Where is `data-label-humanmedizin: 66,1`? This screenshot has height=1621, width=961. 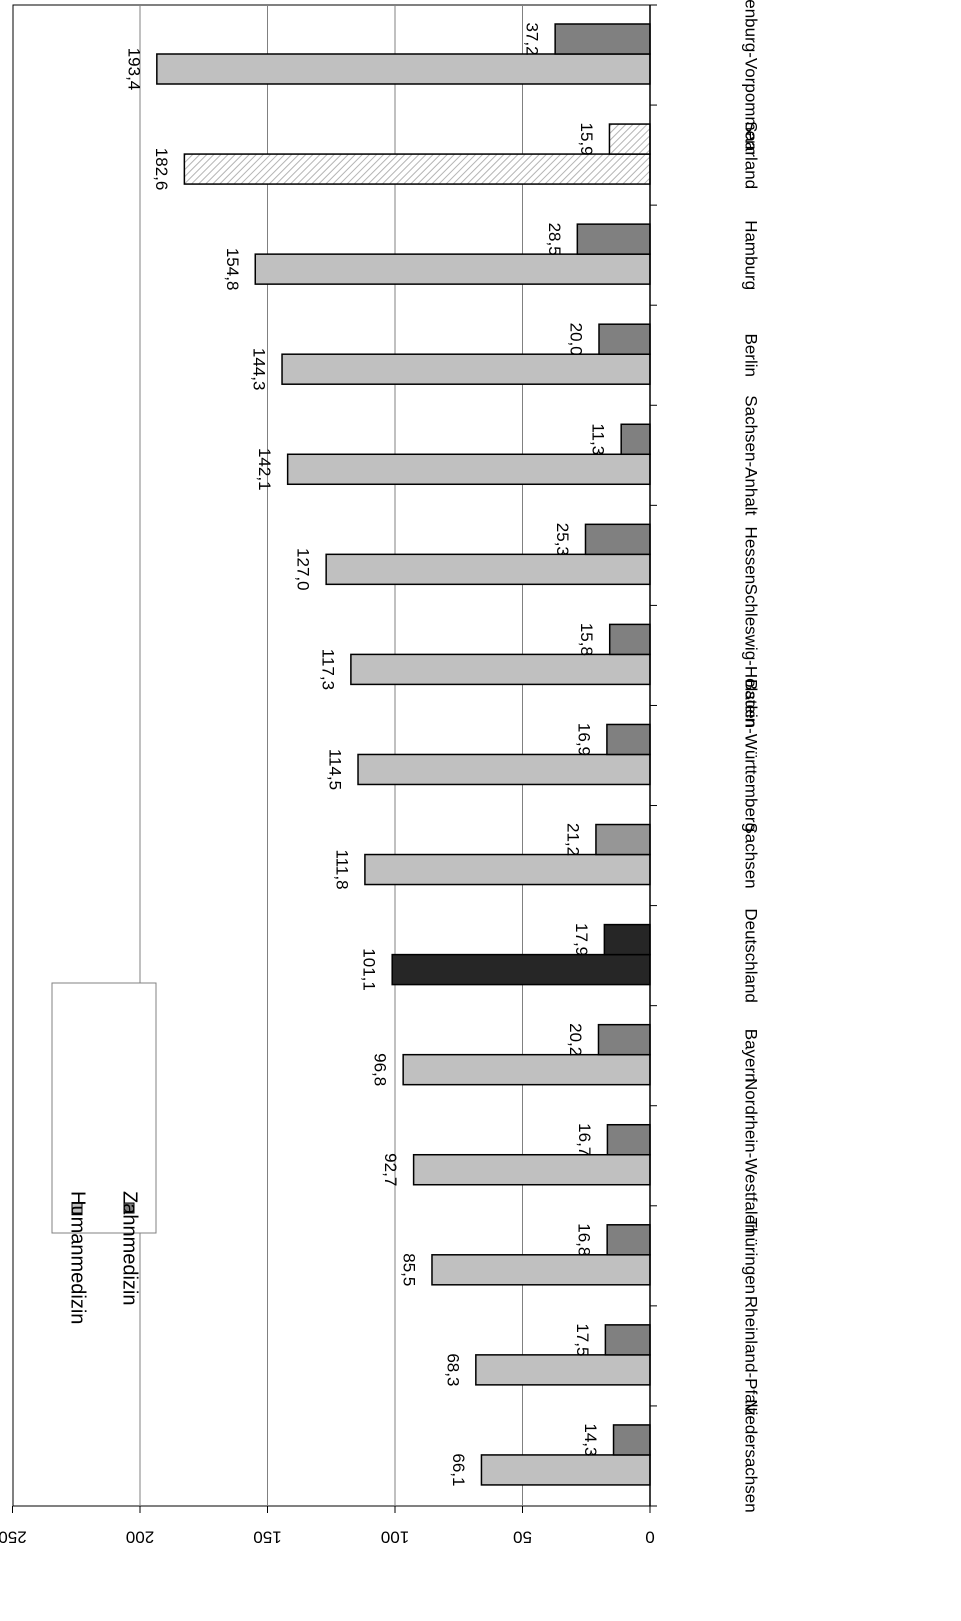
data-label-humanmedizin: 66,1 is located at coordinates (458, 1469).